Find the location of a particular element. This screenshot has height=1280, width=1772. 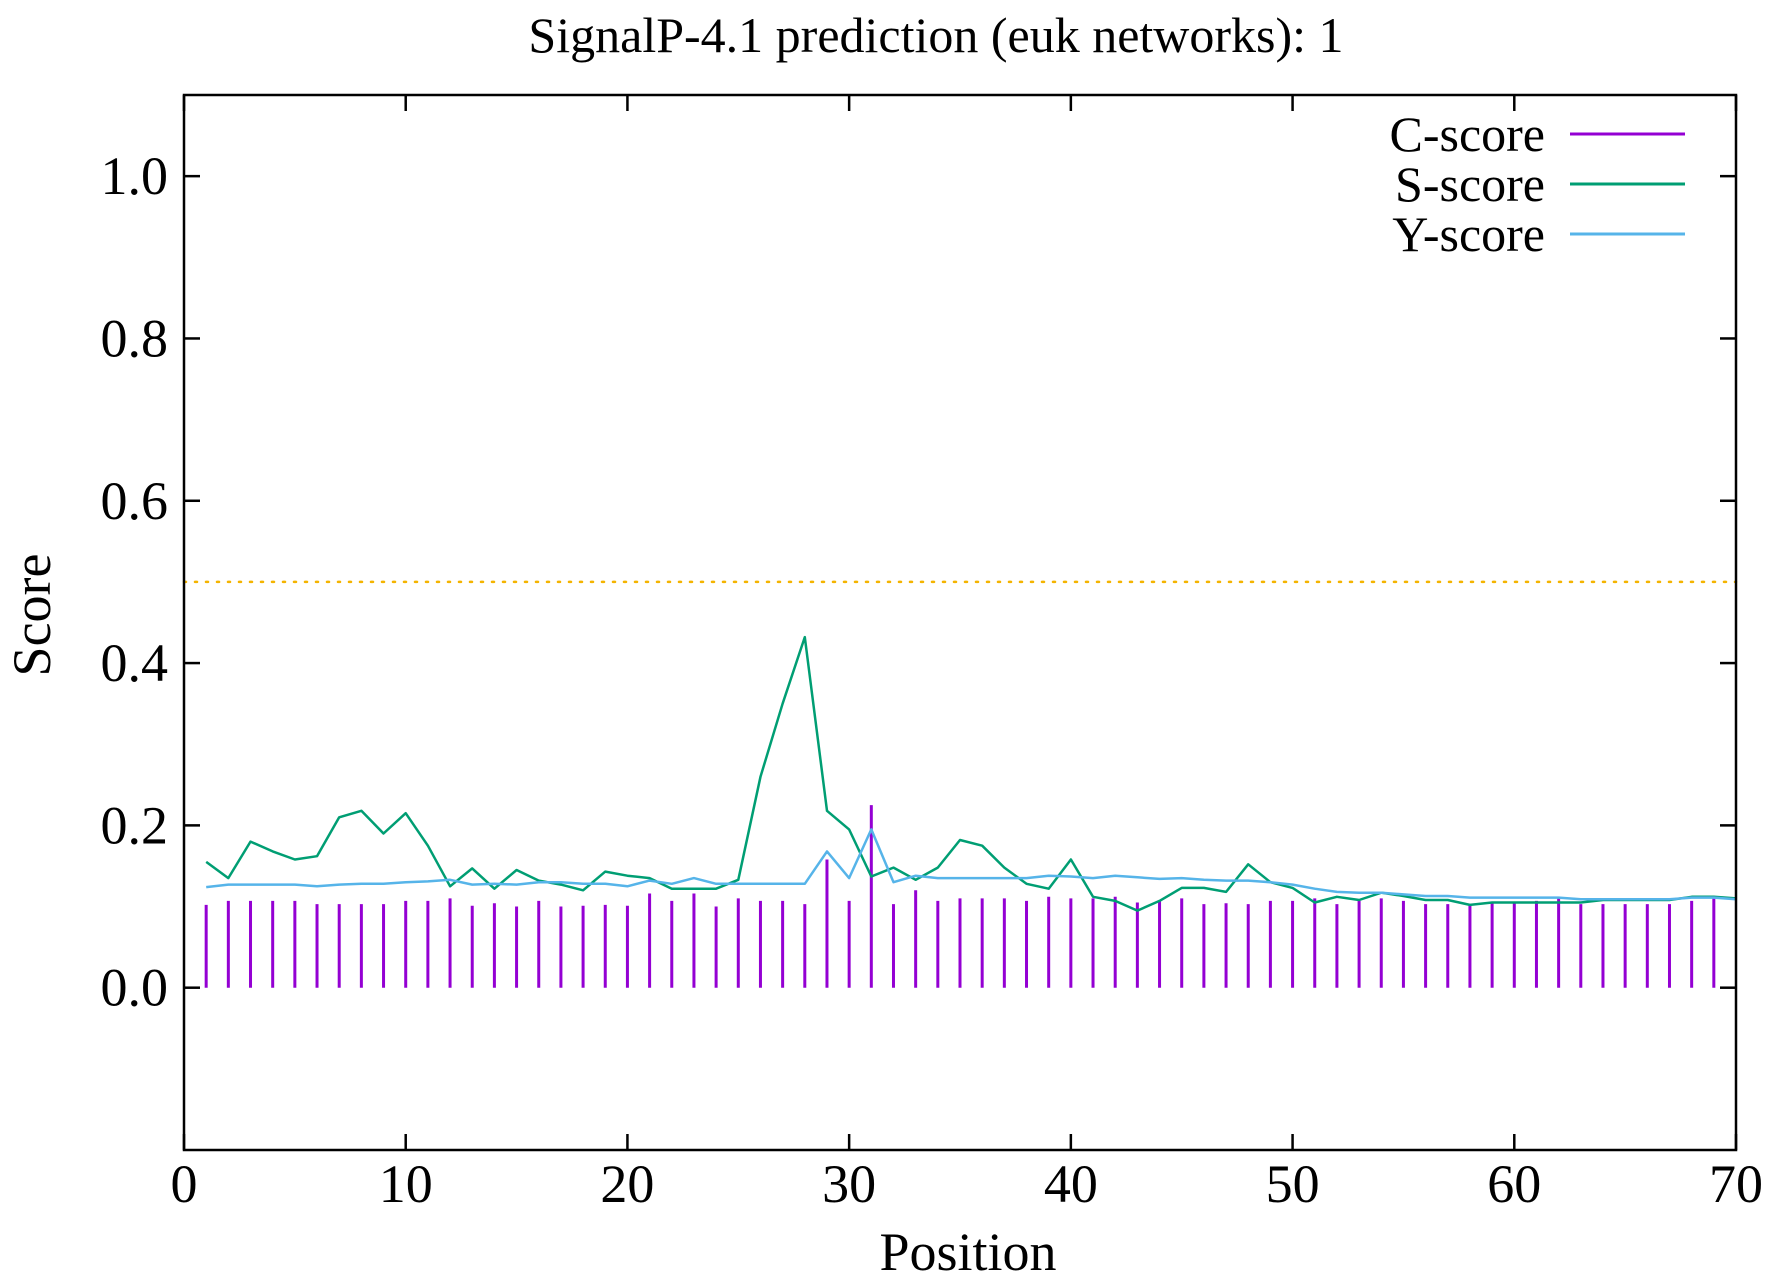

legend-label-y-score: Y-score is located at coordinates (1468, 234).